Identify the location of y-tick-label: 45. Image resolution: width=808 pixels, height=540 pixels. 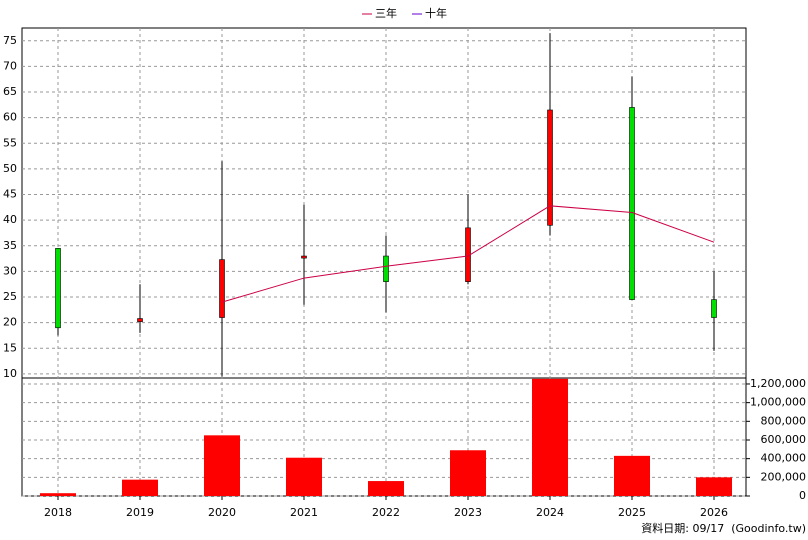
(10, 194).